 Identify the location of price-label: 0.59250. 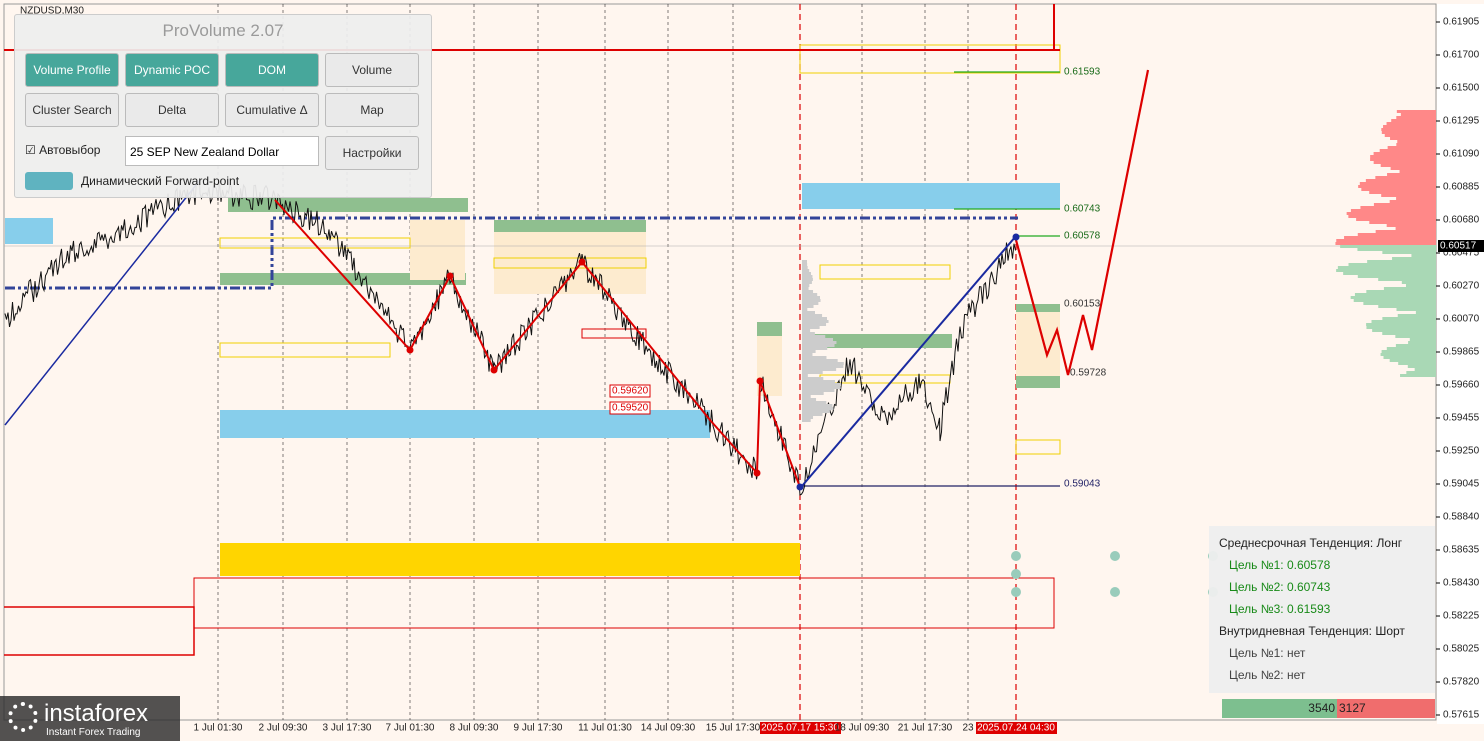
(1461, 451).